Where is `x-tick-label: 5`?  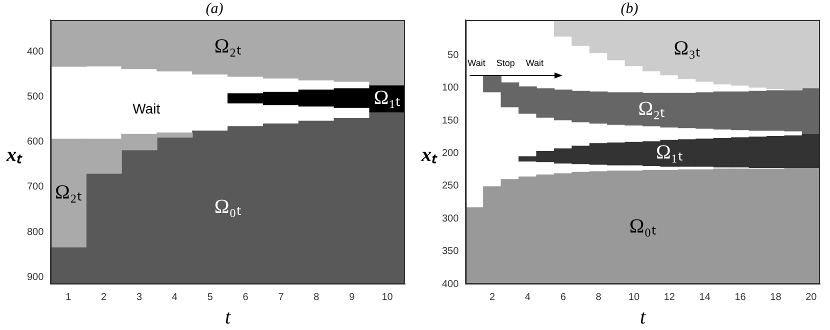
x-tick-label: 5 is located at coordinates (210, 297).